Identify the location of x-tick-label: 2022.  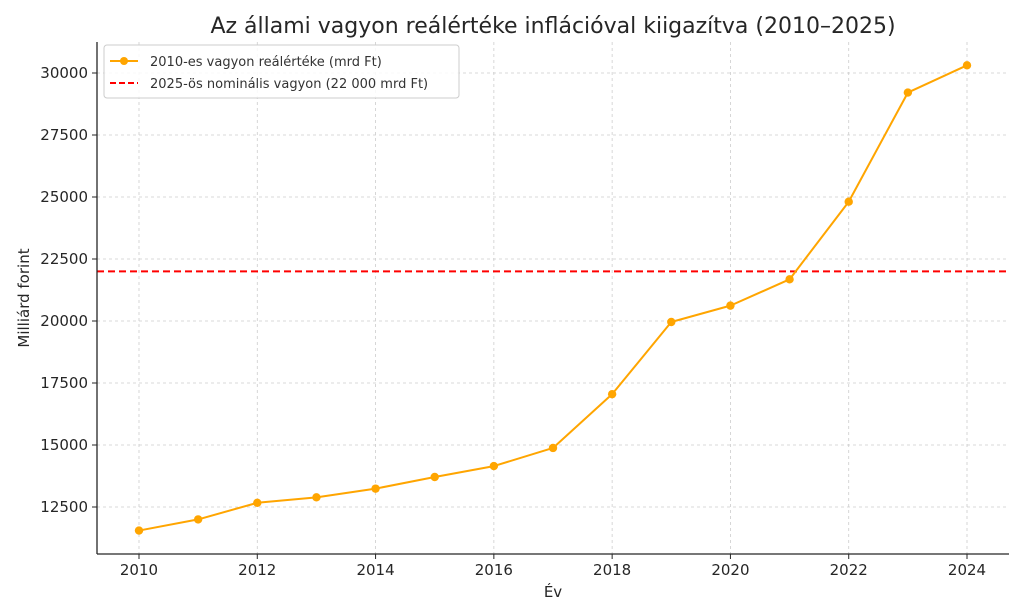
(849, 570).